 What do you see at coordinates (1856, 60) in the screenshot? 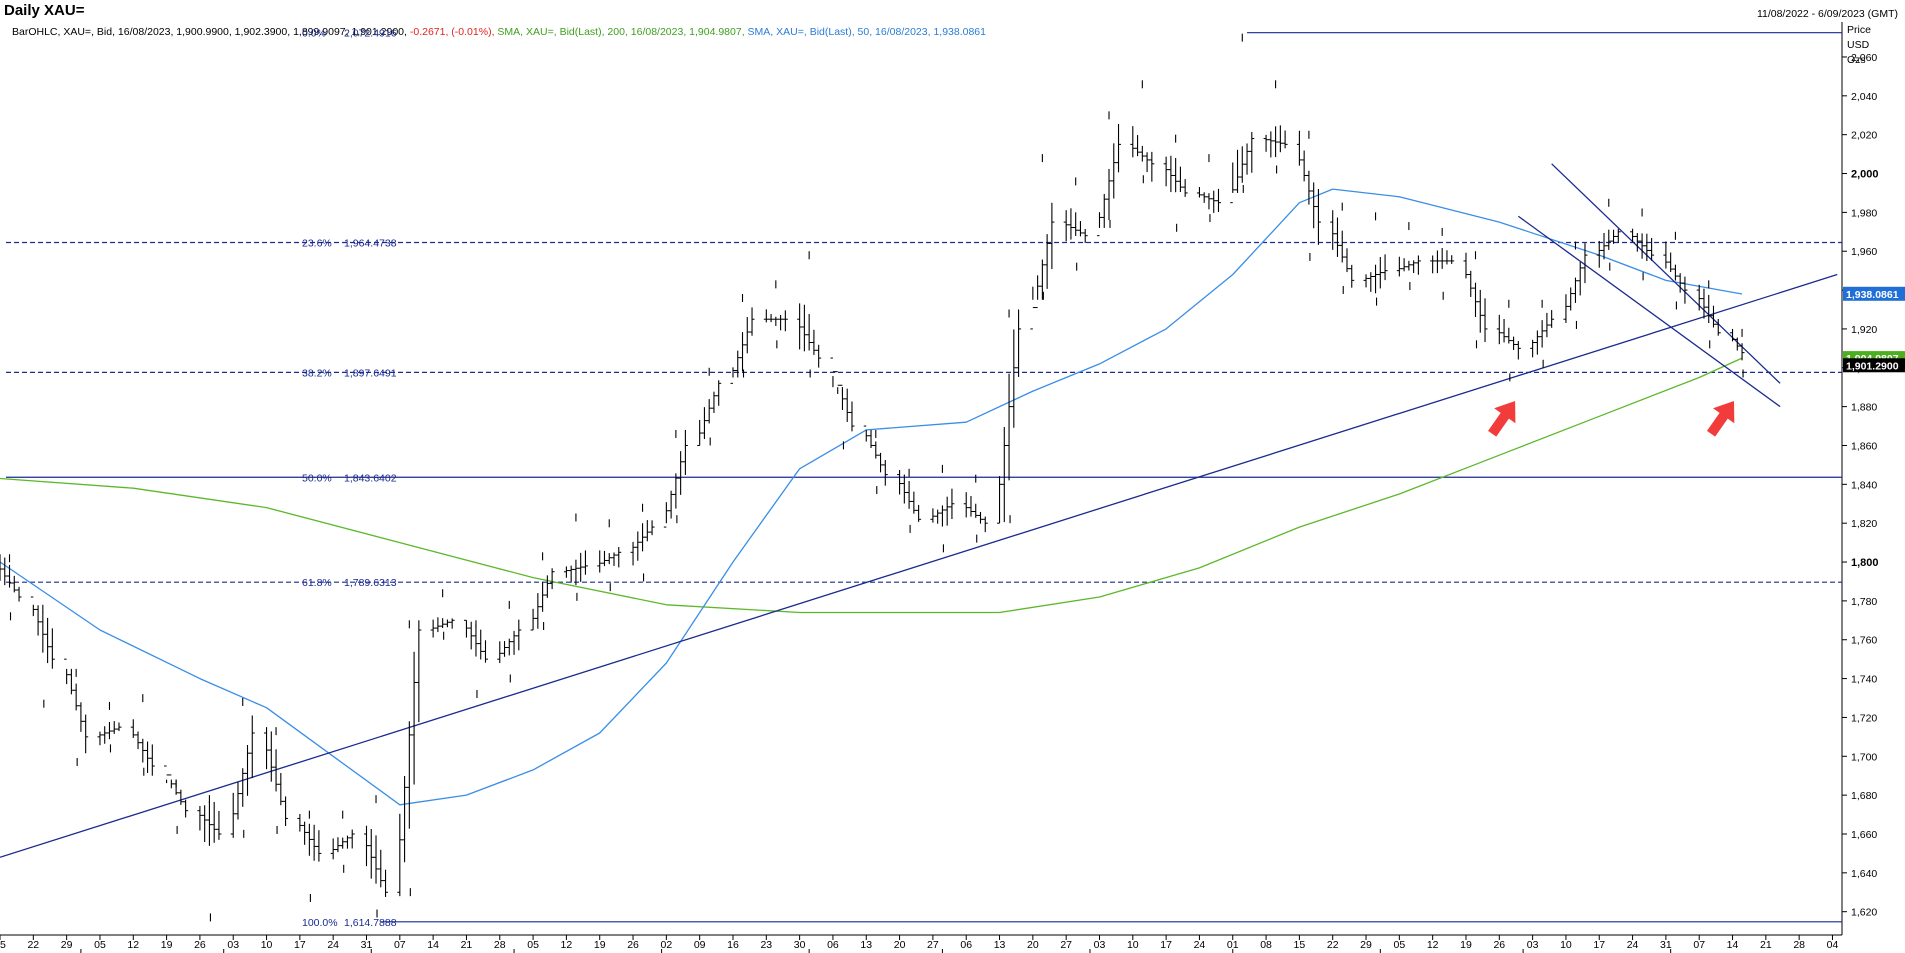
I see `price-axis-title-3: Ozs` at bounding box center [1856, 60].